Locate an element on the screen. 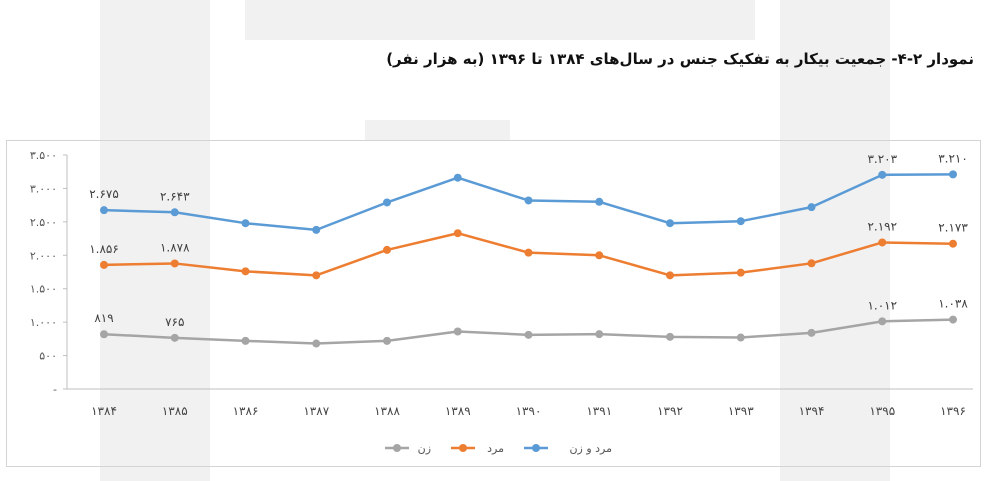 The height and width of the screenshot is (481, 1000). y-tick-label: ۳.۵۰۰ is located at coordinates (43, 155).